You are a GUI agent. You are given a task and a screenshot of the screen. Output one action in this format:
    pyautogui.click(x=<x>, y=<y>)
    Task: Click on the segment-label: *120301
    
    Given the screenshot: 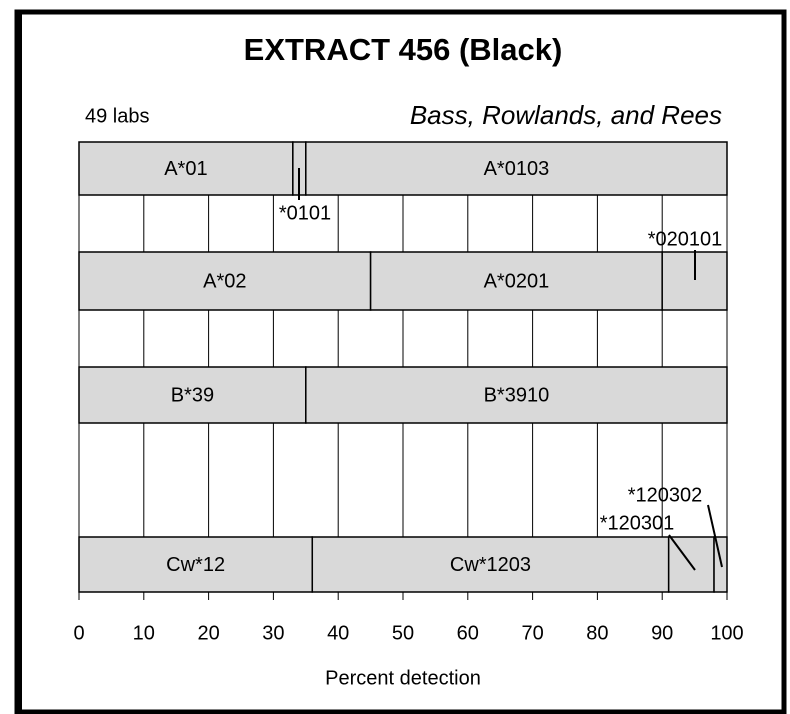 What is the action you would take?
    pyautogui.click(x=637, y=523)
    